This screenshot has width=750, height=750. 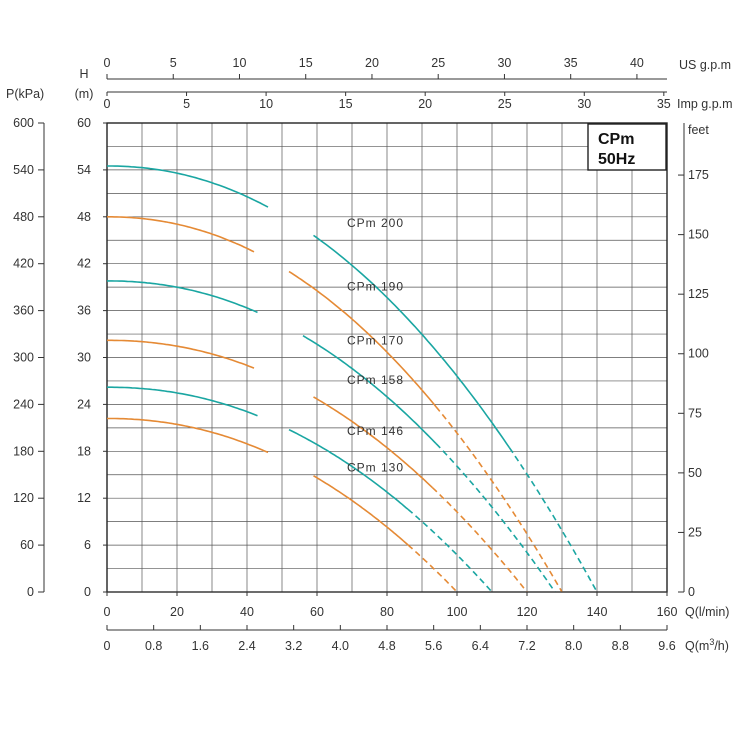 What do you see at coordinates (23, 264) in the screenshot?
I see `left-kpa-tick-label: 420` at bounding box center [23, 264].